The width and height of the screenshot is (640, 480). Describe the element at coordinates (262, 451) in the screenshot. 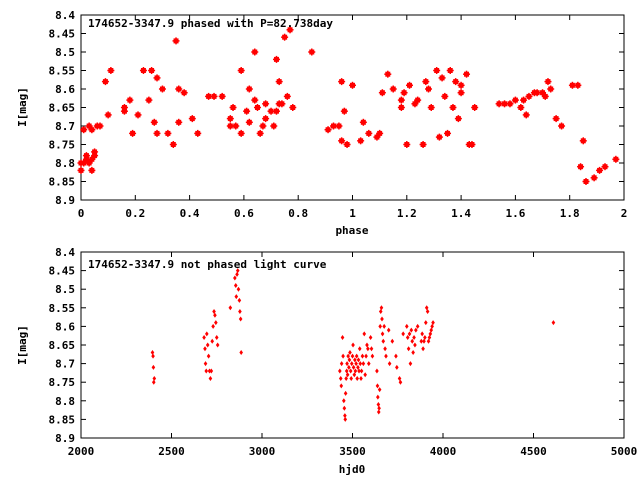

I see `unphased-x-tick-label: 3000` at that location.